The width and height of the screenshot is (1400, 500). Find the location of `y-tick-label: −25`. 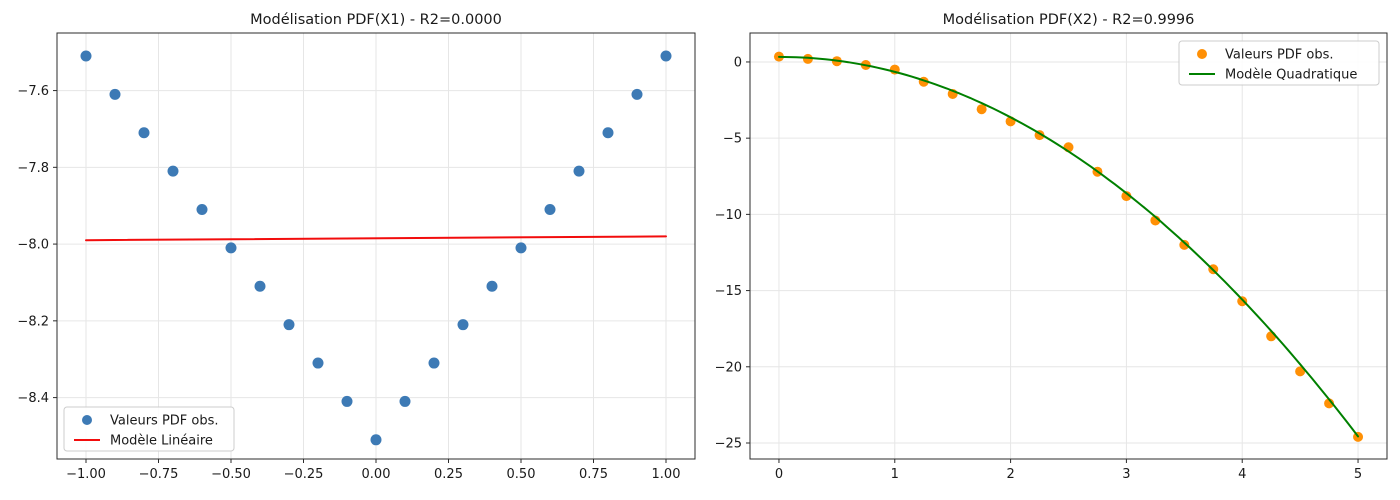

y-tick-label: −25 is located at coordinates (728, 443).